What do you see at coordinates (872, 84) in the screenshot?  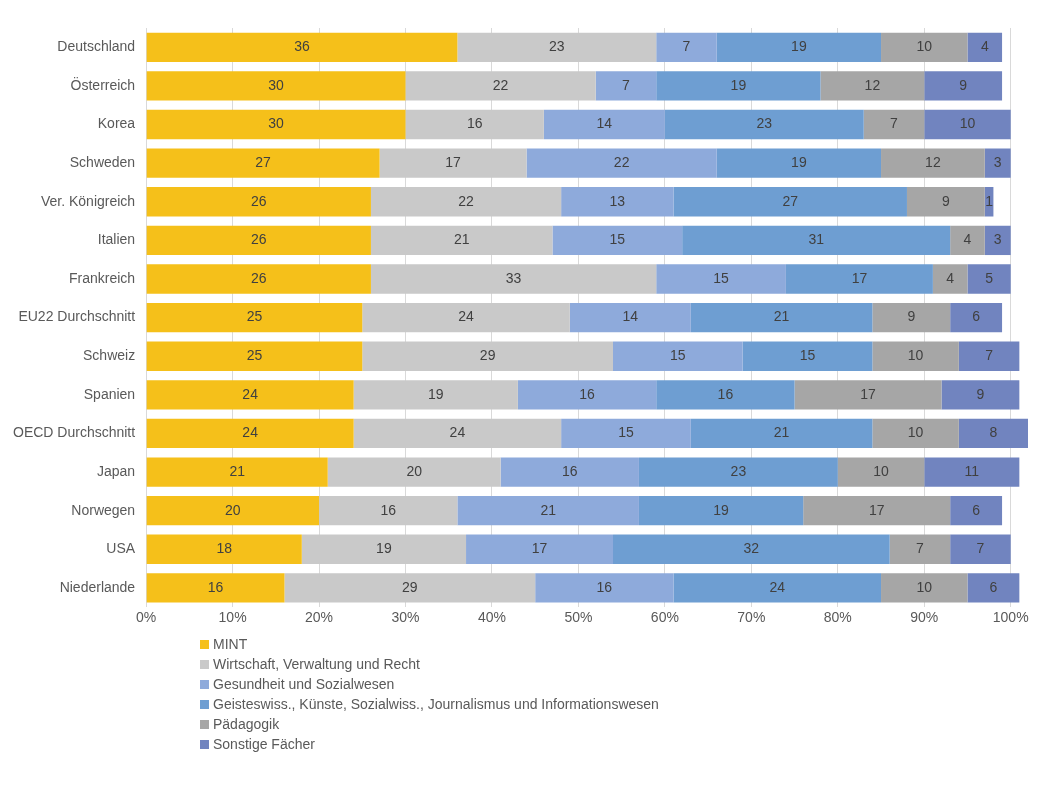 I see `data-label: 12` at bounding box center [872, 84].